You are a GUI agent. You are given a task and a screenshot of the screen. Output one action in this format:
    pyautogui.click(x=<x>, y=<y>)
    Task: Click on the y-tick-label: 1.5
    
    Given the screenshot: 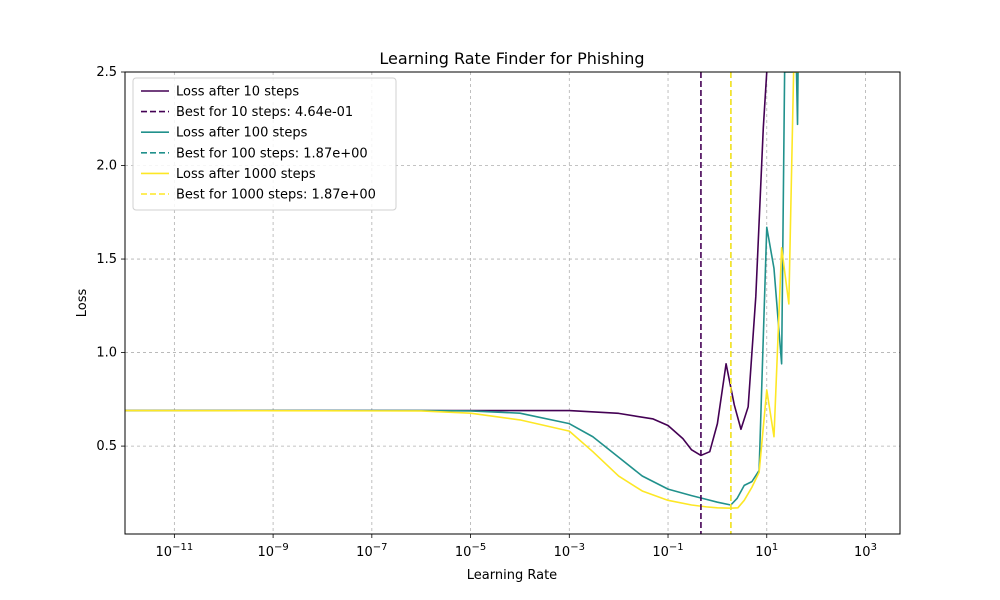 What is the action you would take?
    pyautogui.click(x=106, y=259)
    